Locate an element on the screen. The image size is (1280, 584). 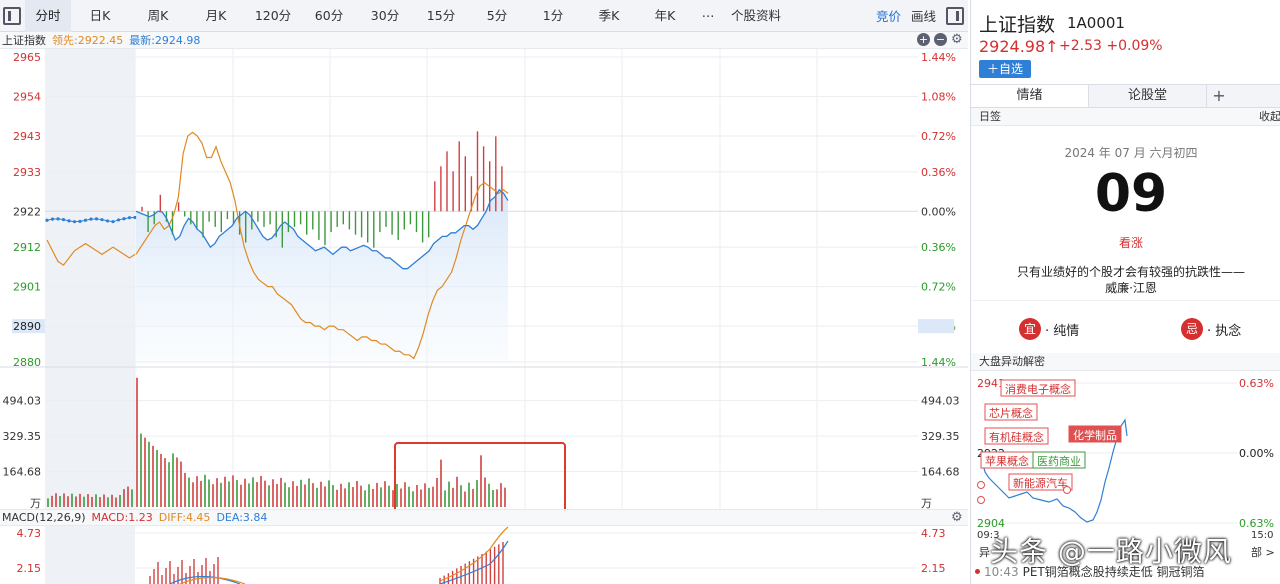
tab-5: 60分 is located at coordinates (329, 15).